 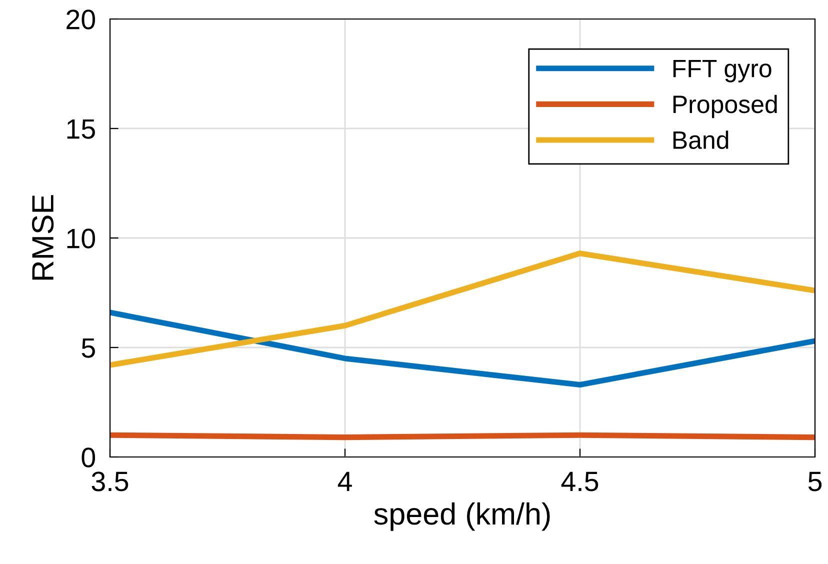 What do you see at coordinates (579, 482) in the screenshot?
I see `x-tick-label: 4.5` at bounding box center [579, 482].